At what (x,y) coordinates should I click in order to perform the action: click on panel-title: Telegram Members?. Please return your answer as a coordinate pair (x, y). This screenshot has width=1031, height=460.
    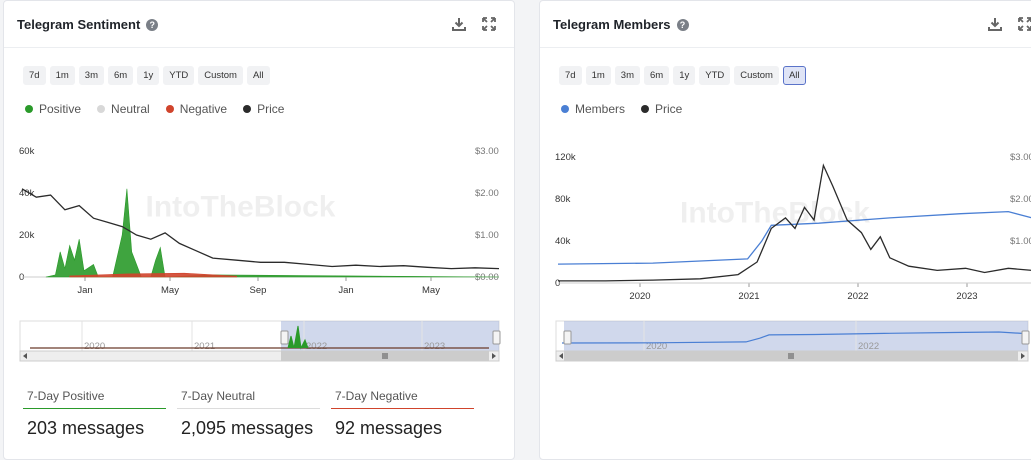
    Looking at the image, I should click on (621, 24).